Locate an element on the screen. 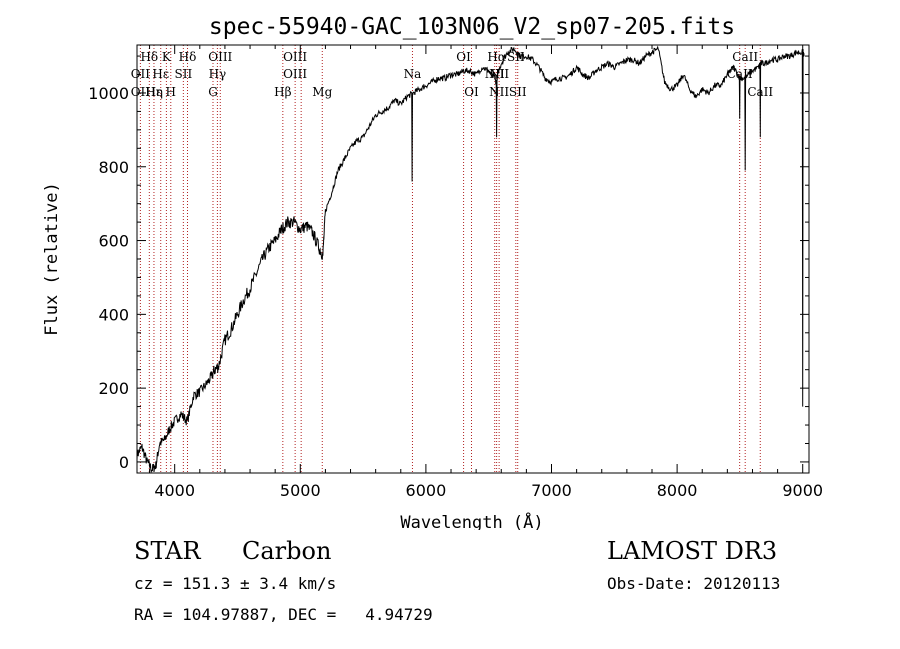  x-tick-label: 9000 is located at coordinates (802, 490).